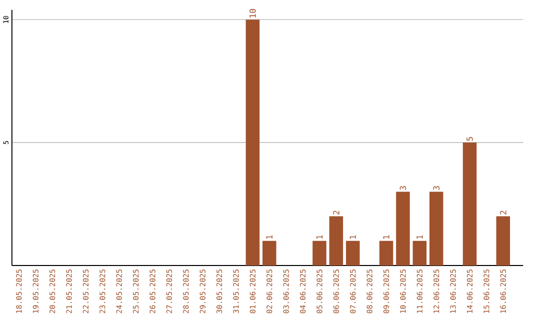 Image resolution: width=540 pixels, height=334 pixels. I want to click on data-label: 10, so click(253, 13).